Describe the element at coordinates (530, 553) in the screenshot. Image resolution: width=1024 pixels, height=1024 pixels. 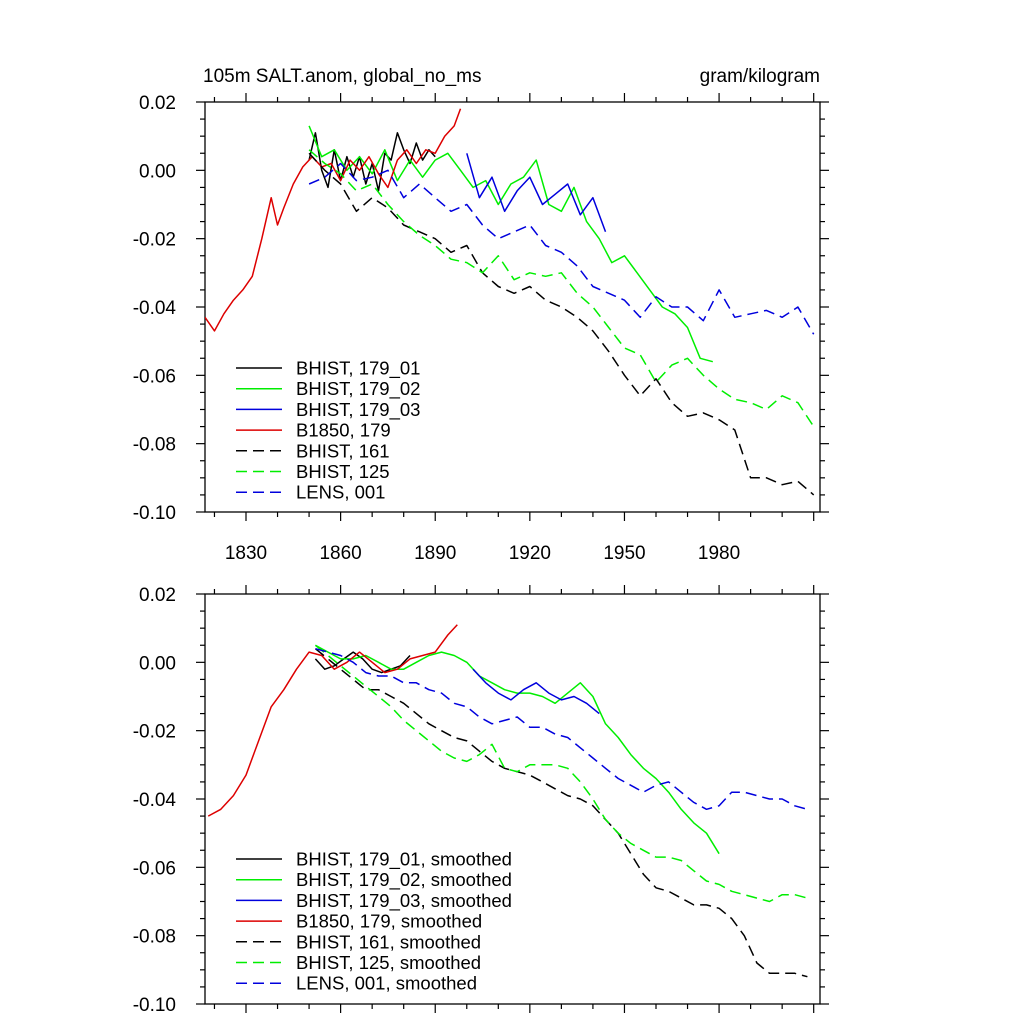
I see `x-tick-label: 1920` at that location.